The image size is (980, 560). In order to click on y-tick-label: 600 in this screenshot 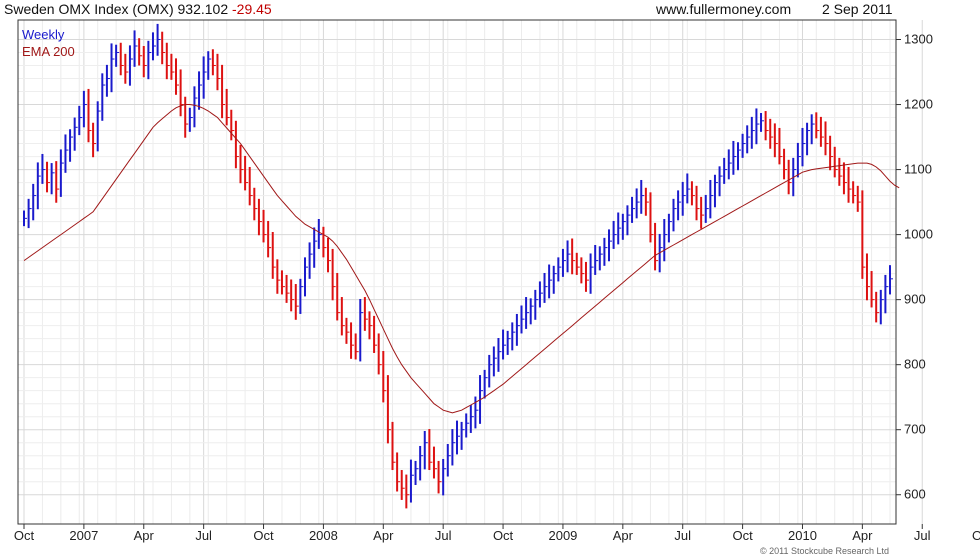, I will do `click(915, 494)`.